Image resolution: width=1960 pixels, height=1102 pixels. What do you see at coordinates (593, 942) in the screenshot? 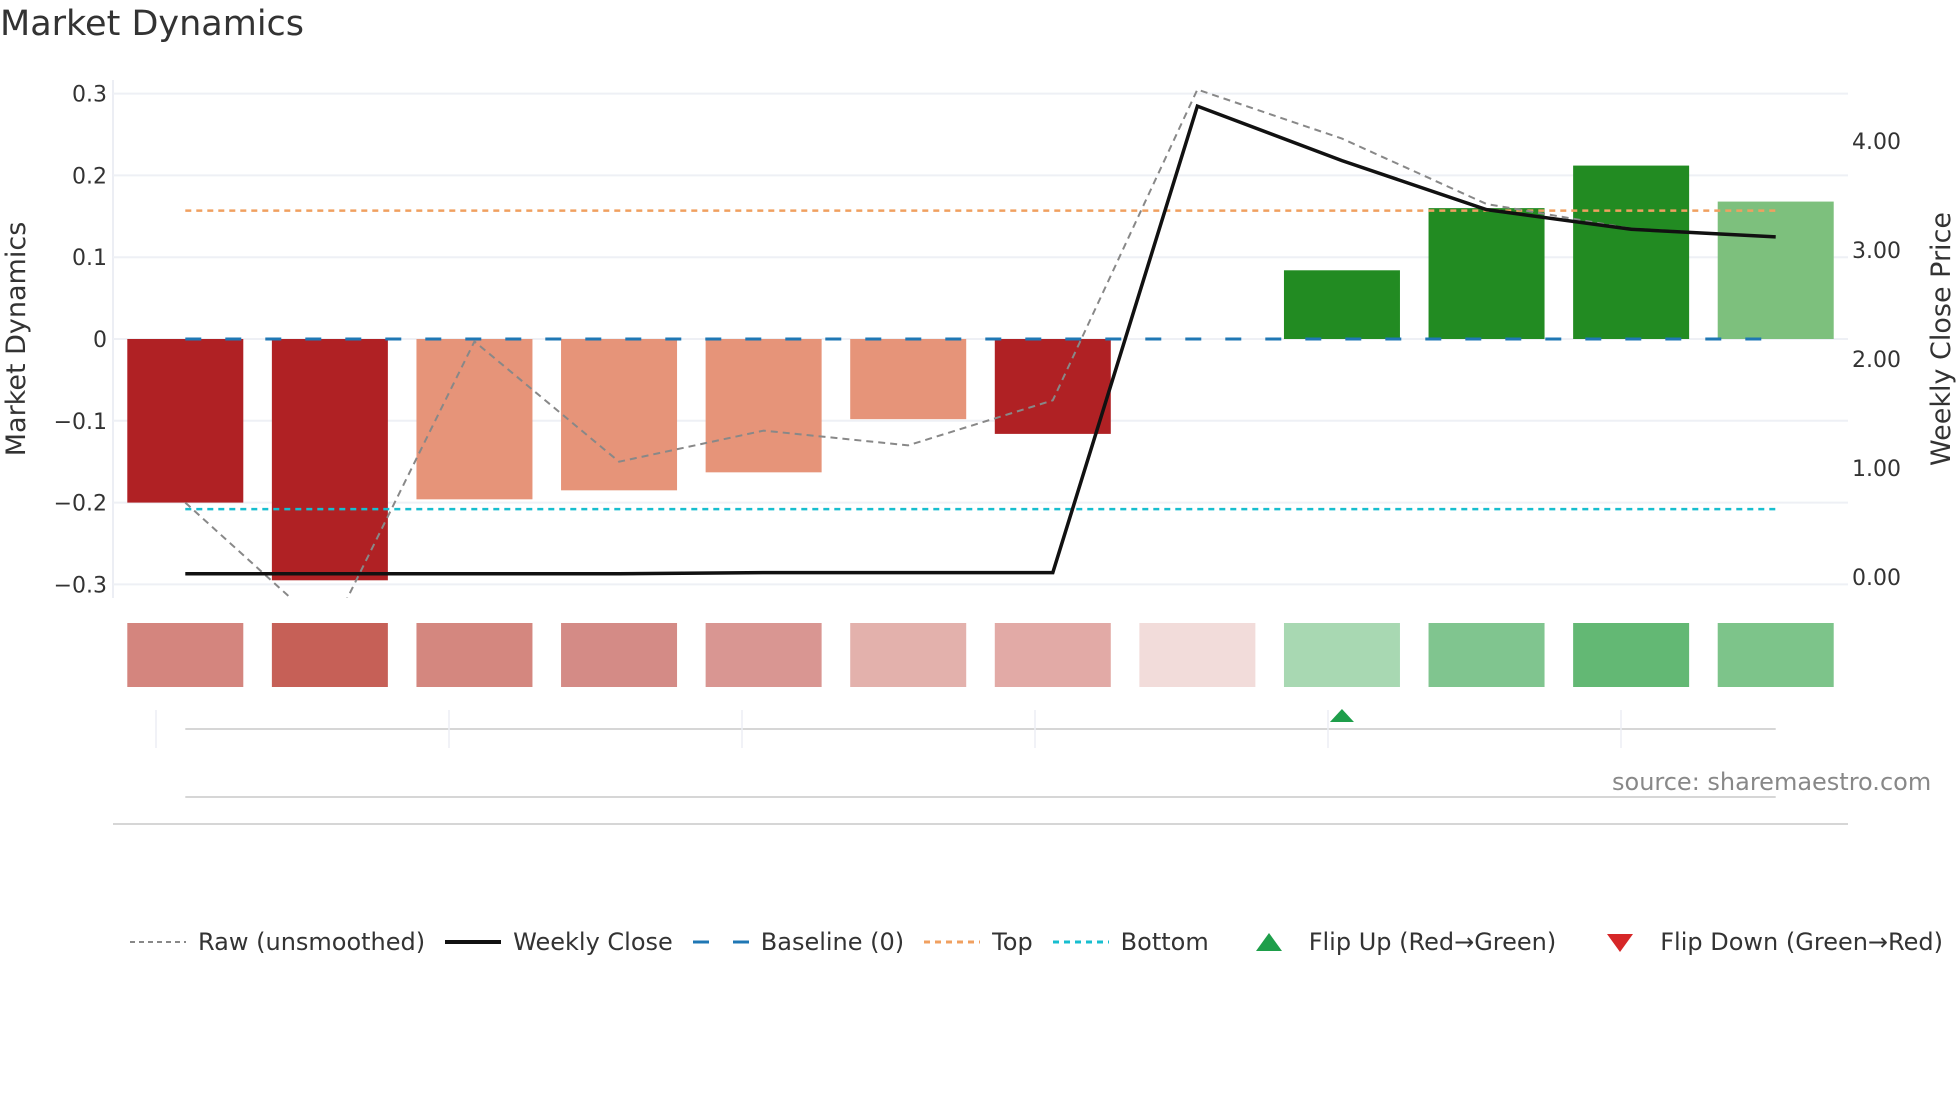
I see `legend-label: Weekly Close` at bounding box center [593, 942].